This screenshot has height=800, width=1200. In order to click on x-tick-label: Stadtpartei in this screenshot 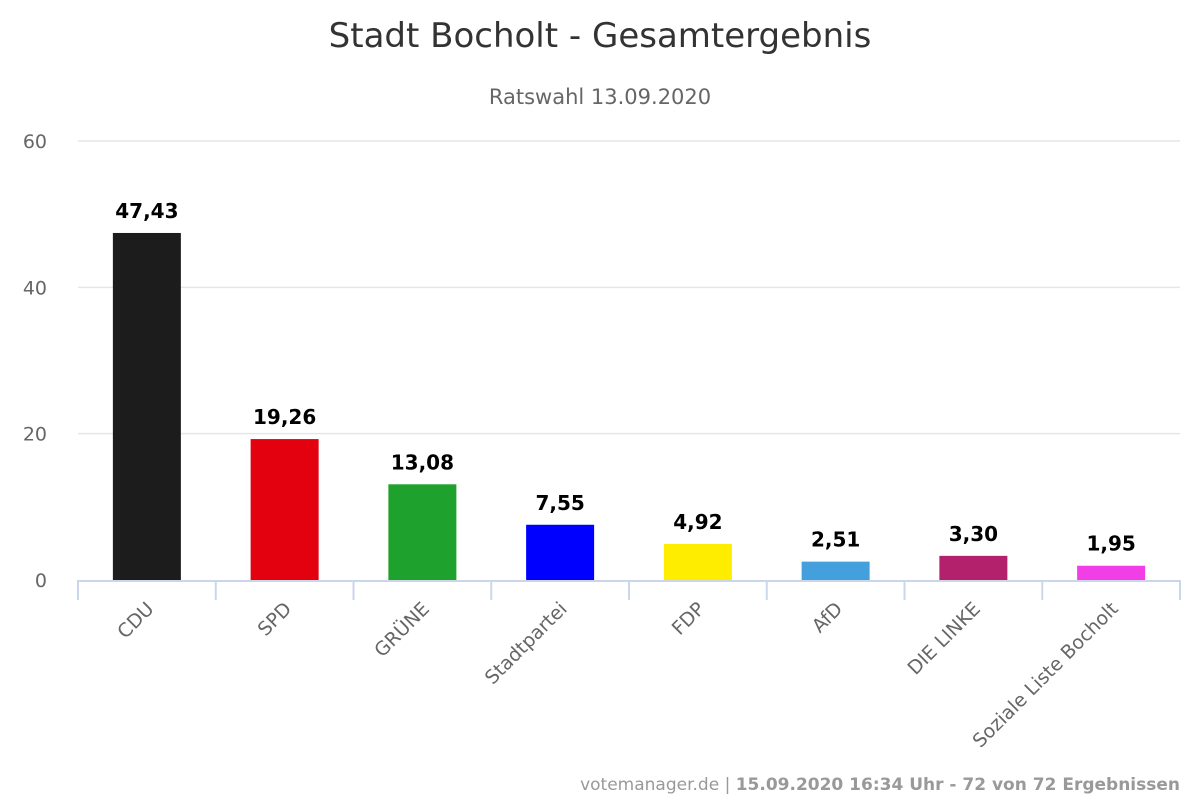, I will do `click(526, 643)`.